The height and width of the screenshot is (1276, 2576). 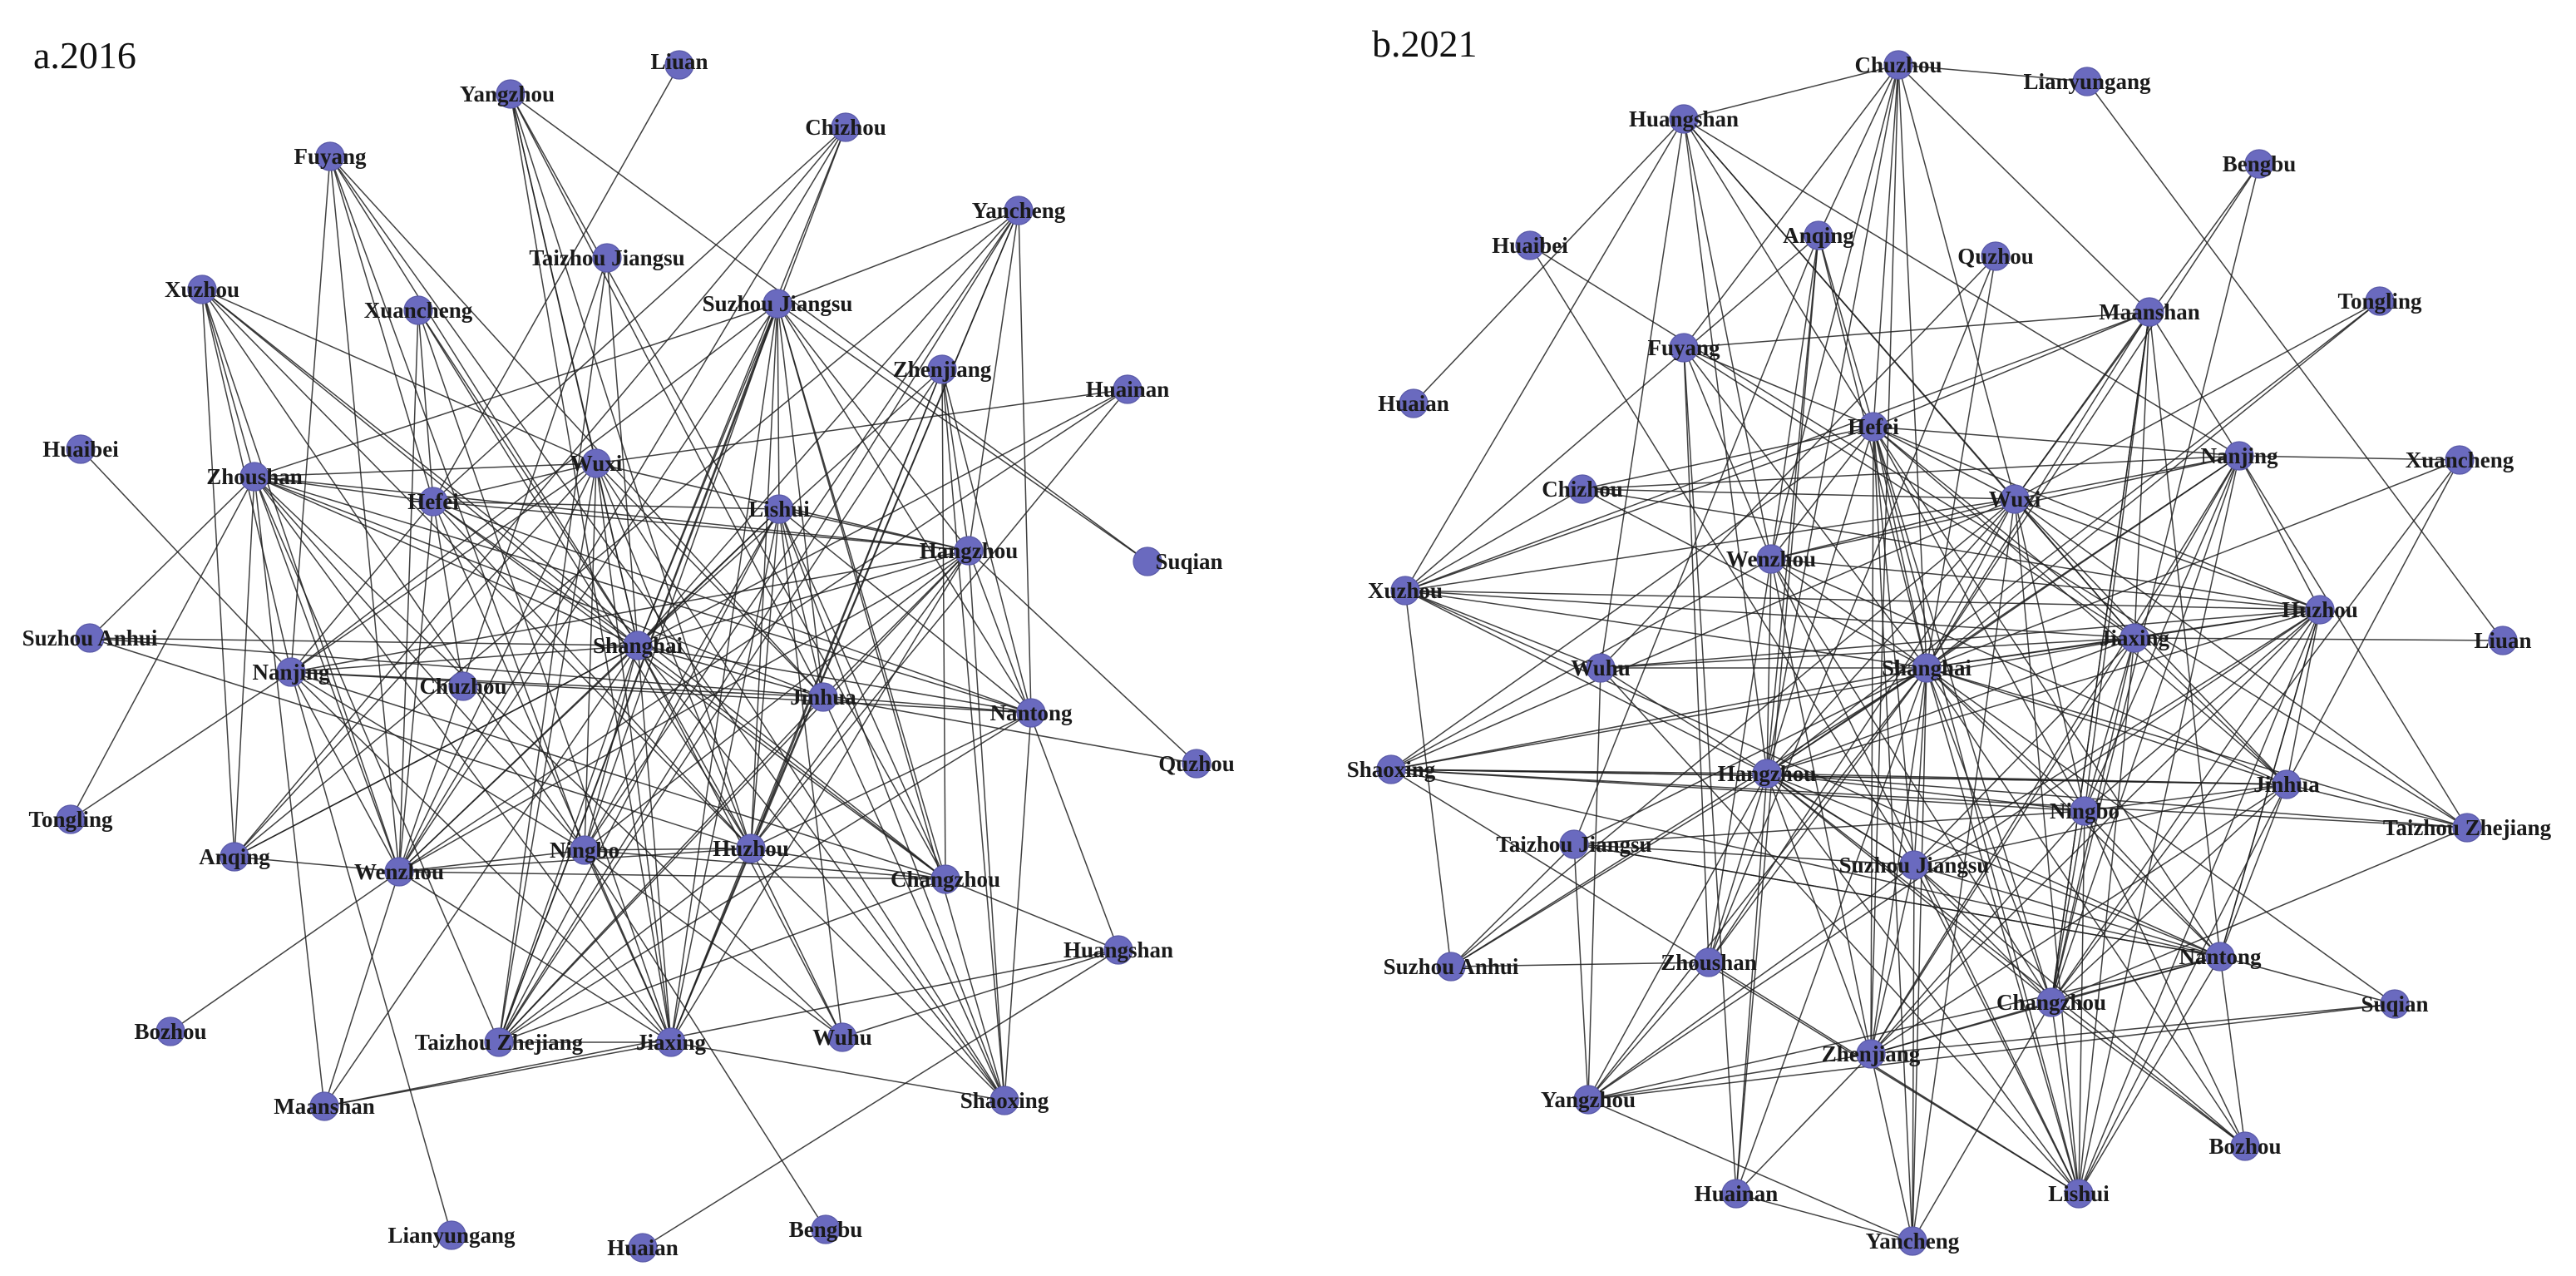 What do you see at coordinates (1004, 1100) in the screenshot?
I see `network-2016-node-label: Shaoxing` at bounding box center [1004, 1100].